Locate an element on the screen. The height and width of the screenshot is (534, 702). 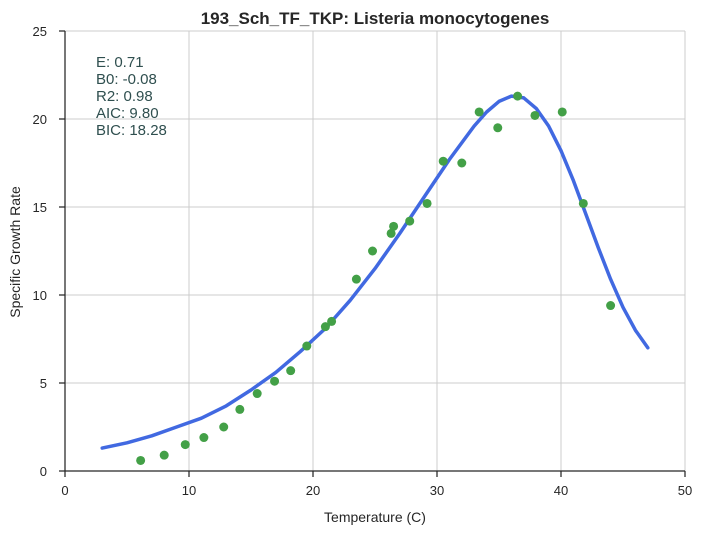
x-tick-label: 30 is located at coordinates (437, 490).